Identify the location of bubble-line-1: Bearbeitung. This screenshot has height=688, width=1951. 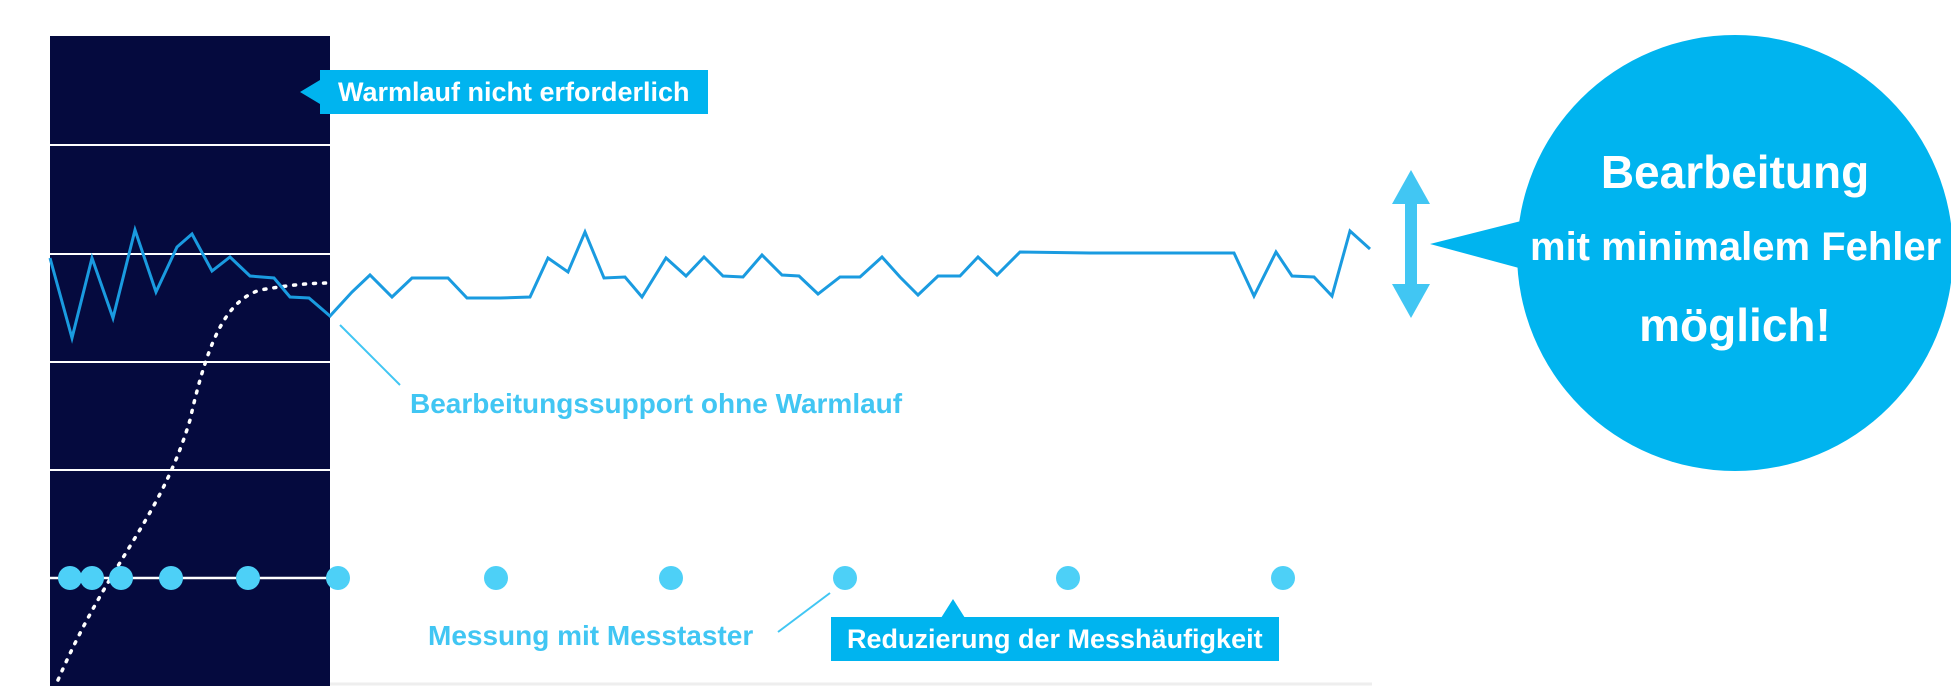
(1735, 172).